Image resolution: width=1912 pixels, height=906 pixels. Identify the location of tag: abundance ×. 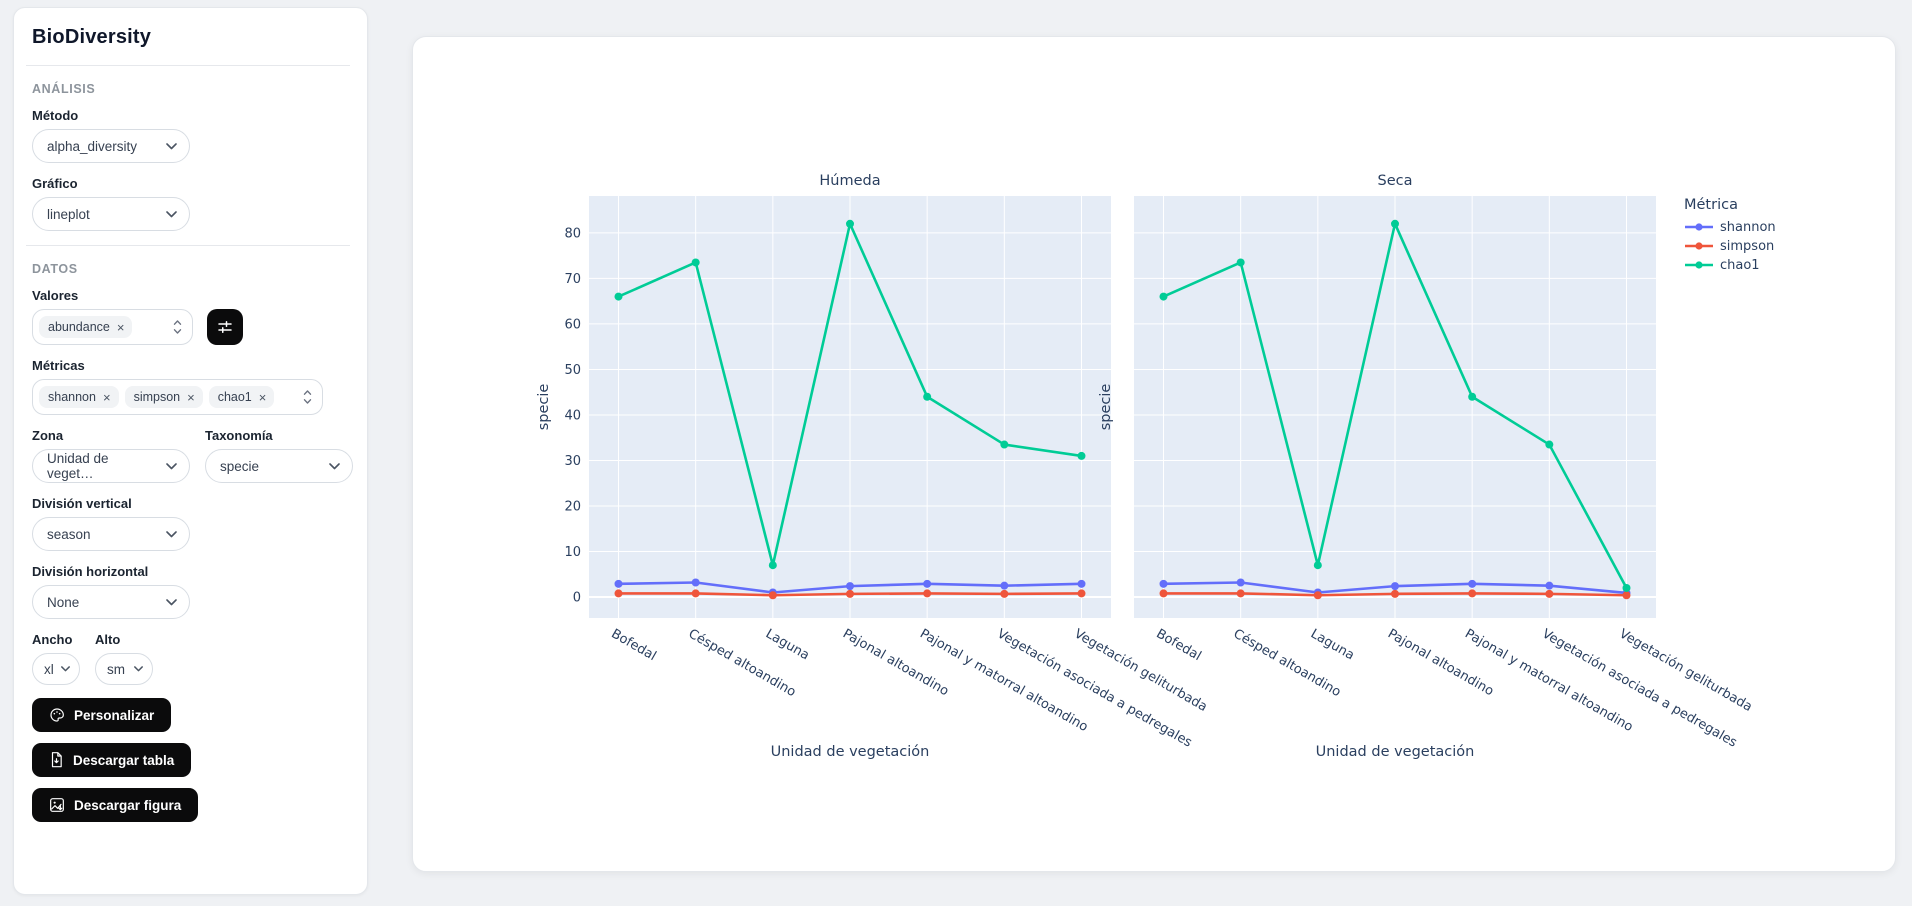
(86, 327).